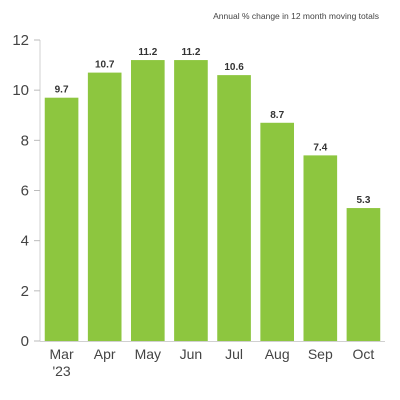  Describe the element at coordinates (20, 90) in the screenshot. I see `y-tick-label: 10` at that location.